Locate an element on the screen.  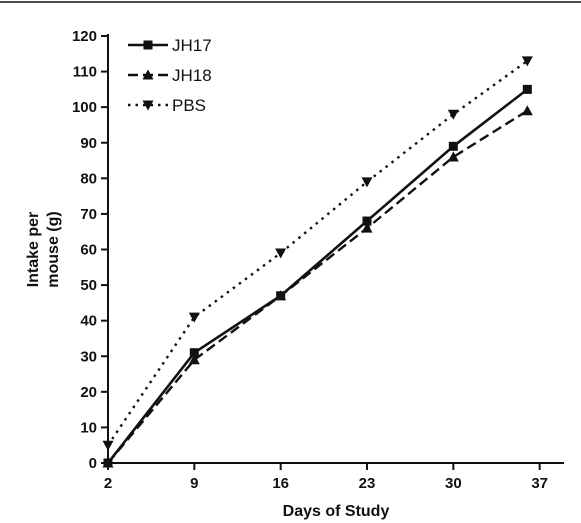
y-tick-label: 60 is located at coordinates (88, 250).